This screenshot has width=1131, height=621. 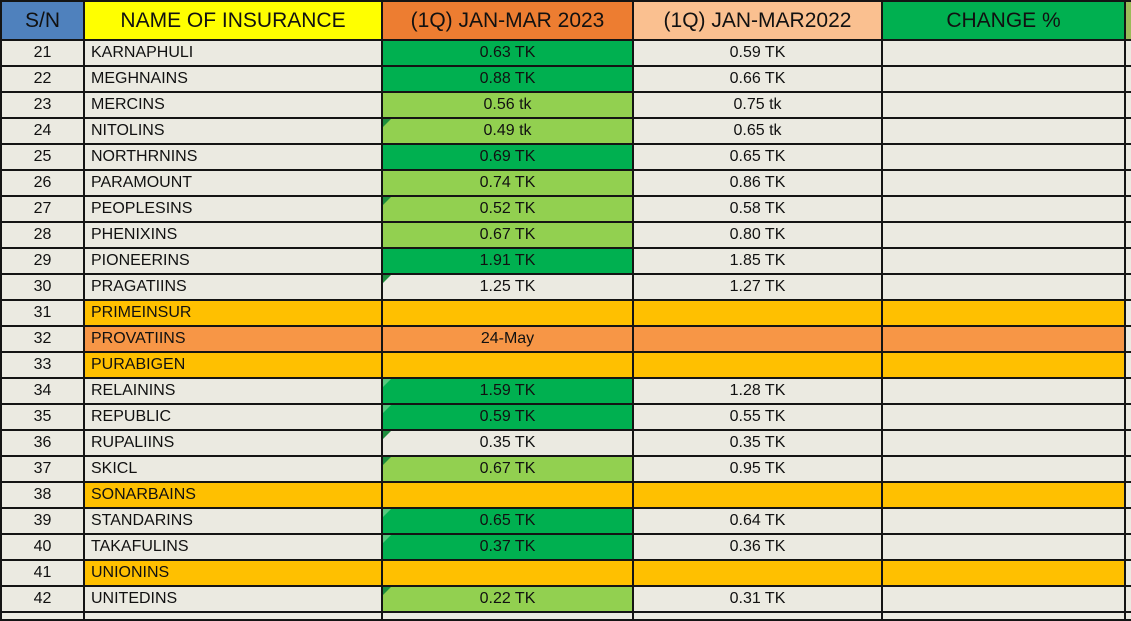 I want to click on cell-sn: 23, so click(x=43, y=106).